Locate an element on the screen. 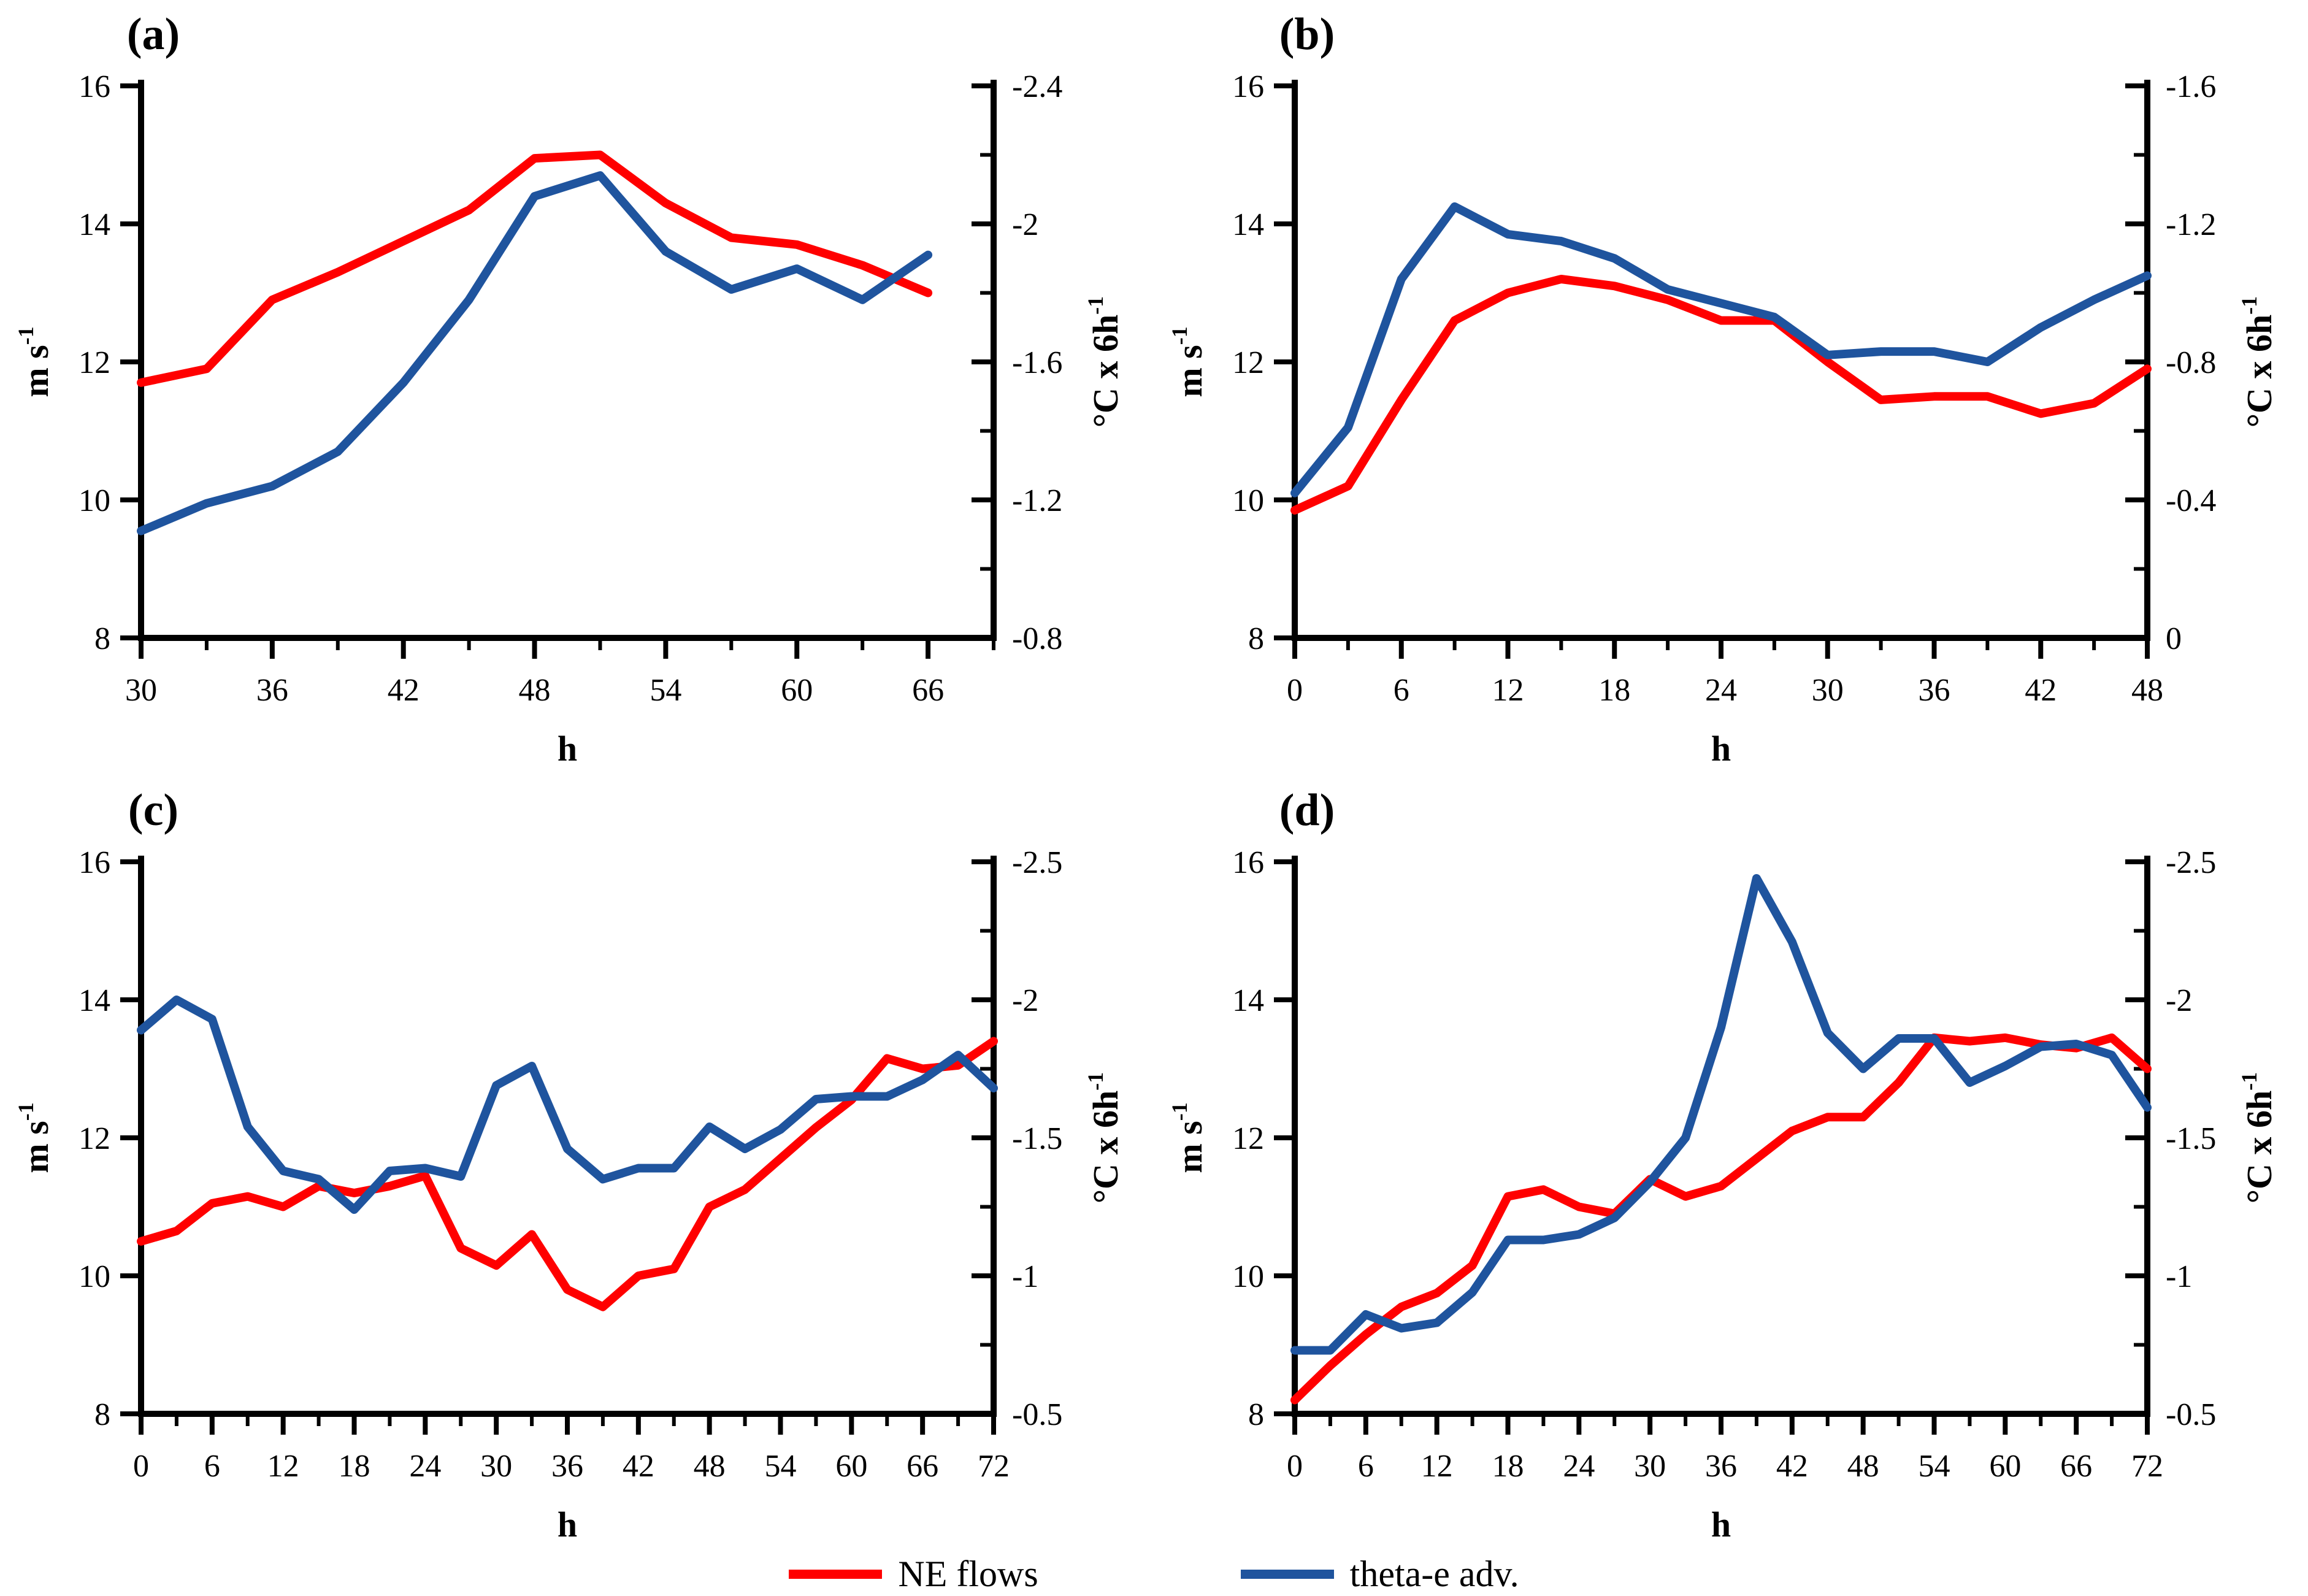 The height and width of the screenshot is (1596, 2308). right-axis-tick-label: -2.4 is located at coordinates (1037, 86).